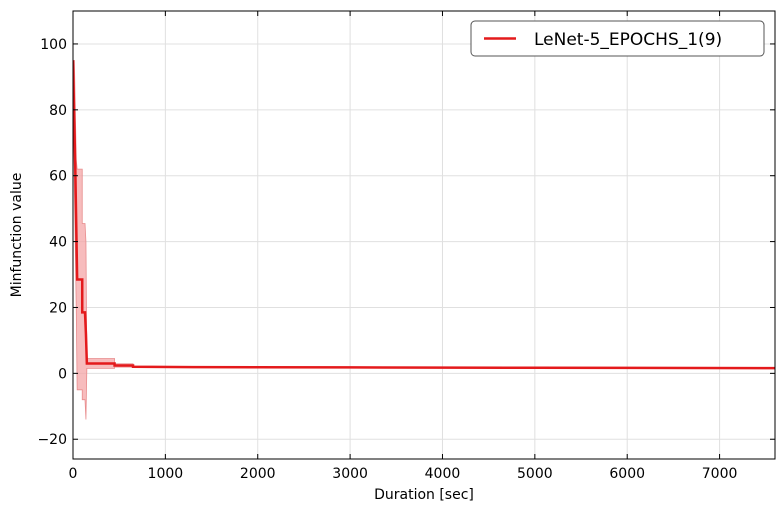  What do you see at coordinates (628, 40) in the screenshot?
I see `legend-label: LeNet-5_EPOCHS_1(9)` at bounding box center [628, 40].